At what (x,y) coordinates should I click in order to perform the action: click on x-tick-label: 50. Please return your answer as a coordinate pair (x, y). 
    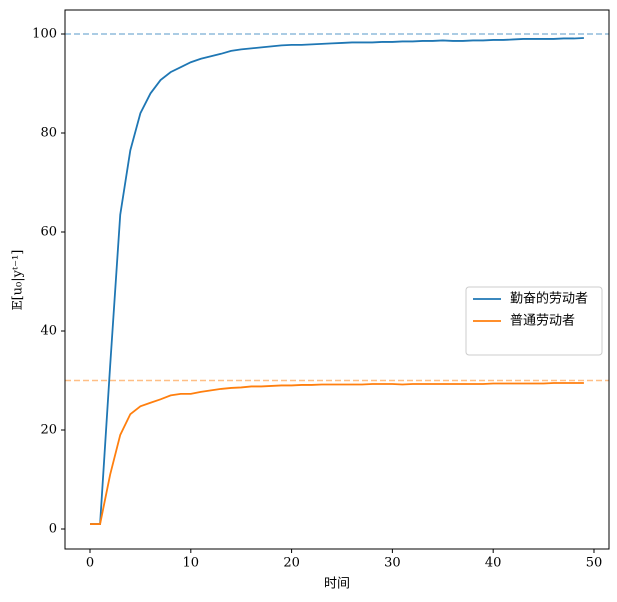
    Looking at the image, I should click on (594, 563).